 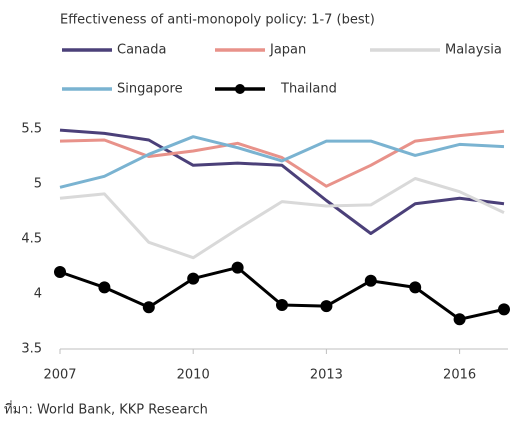 What do you see at coordinates (106, 409) in the screenshot?
I see `source: ที่มา: World Bank, KKP Research` at bounding box center [106, 409].